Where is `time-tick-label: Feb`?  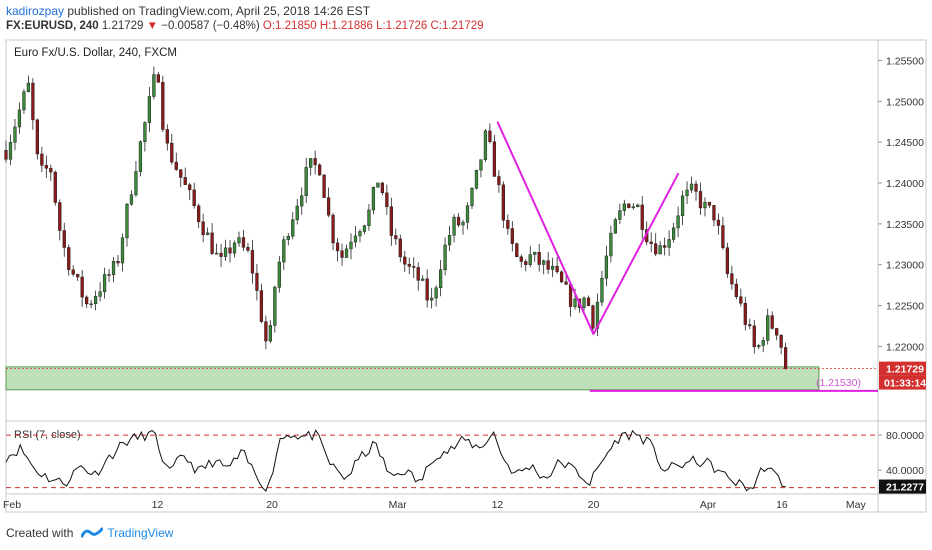 time-tick-label: Feb is located at coordinates (12, 505).